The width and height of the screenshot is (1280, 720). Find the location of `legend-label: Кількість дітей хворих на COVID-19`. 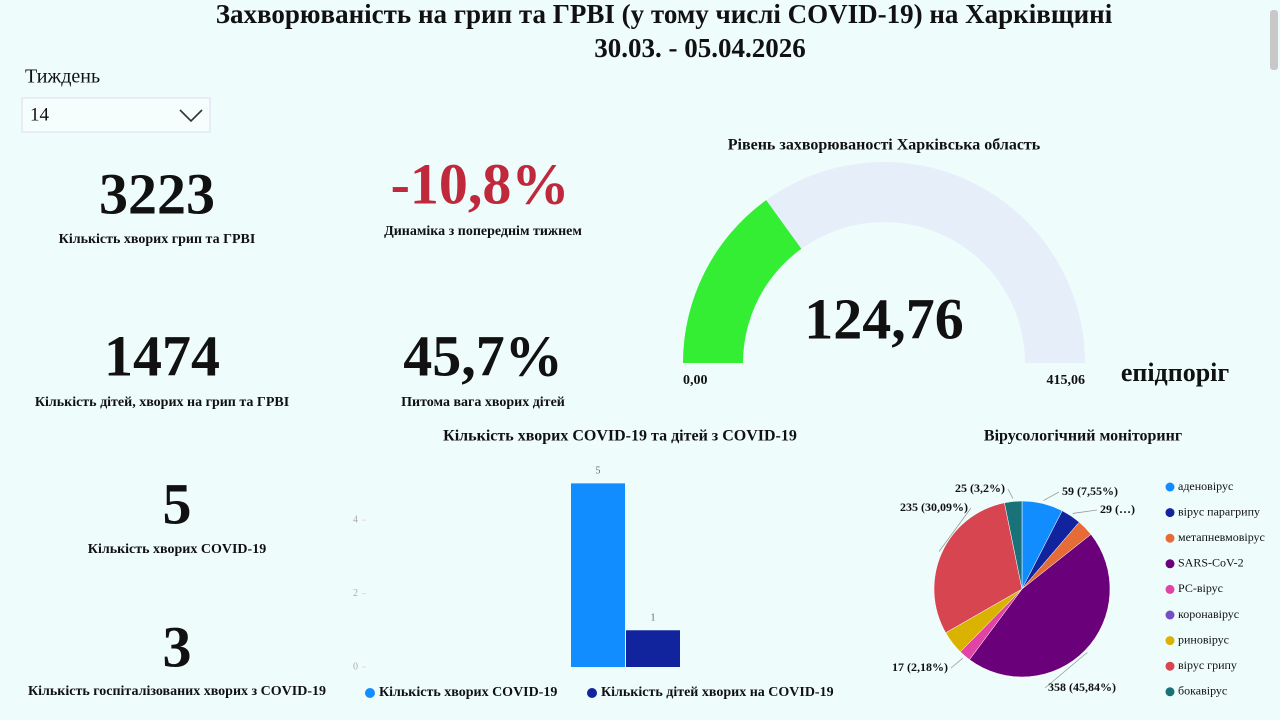

legend-label: Кількість дітей хворих на COVID-19 is located at coordinates (717, 692).